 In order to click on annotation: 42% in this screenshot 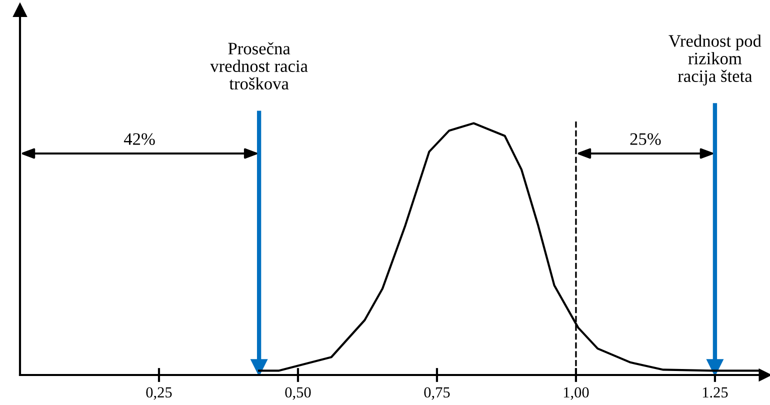, I will do `click(139, 139)`.